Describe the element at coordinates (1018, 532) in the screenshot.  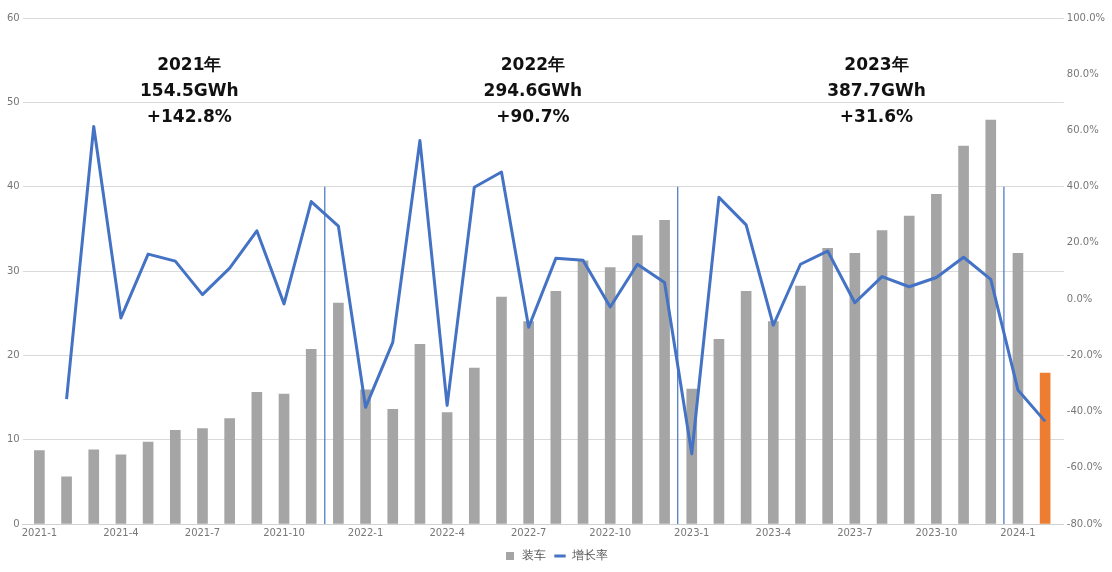
I see `x-tick-label: 2024-1` at that location.